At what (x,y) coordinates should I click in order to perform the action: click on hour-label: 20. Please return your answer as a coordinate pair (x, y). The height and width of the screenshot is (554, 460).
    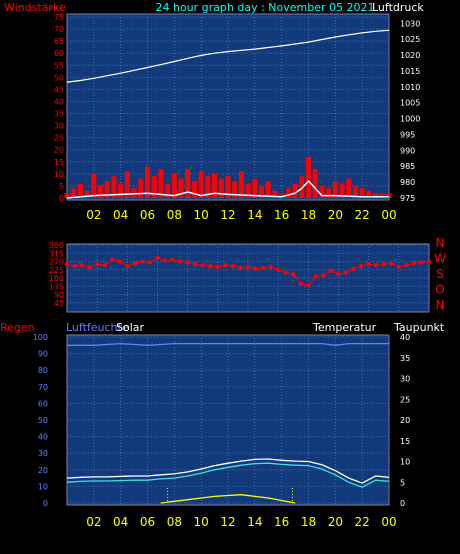
    Looking at the image, I should click on (335, 522).